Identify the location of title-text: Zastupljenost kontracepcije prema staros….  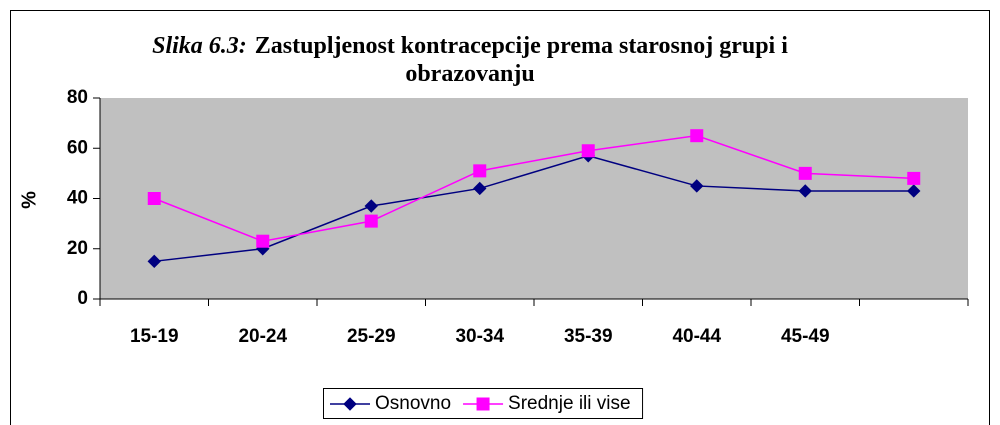
(521, 60).